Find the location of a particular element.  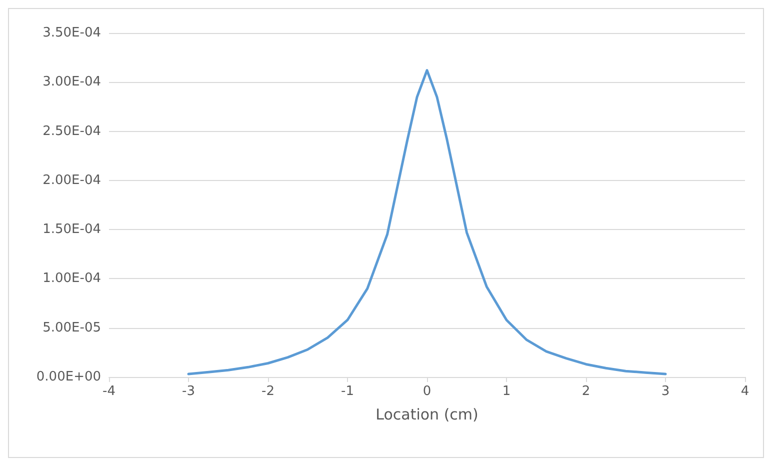

x-tick-label: -4 is located at coordinates (109, 391).